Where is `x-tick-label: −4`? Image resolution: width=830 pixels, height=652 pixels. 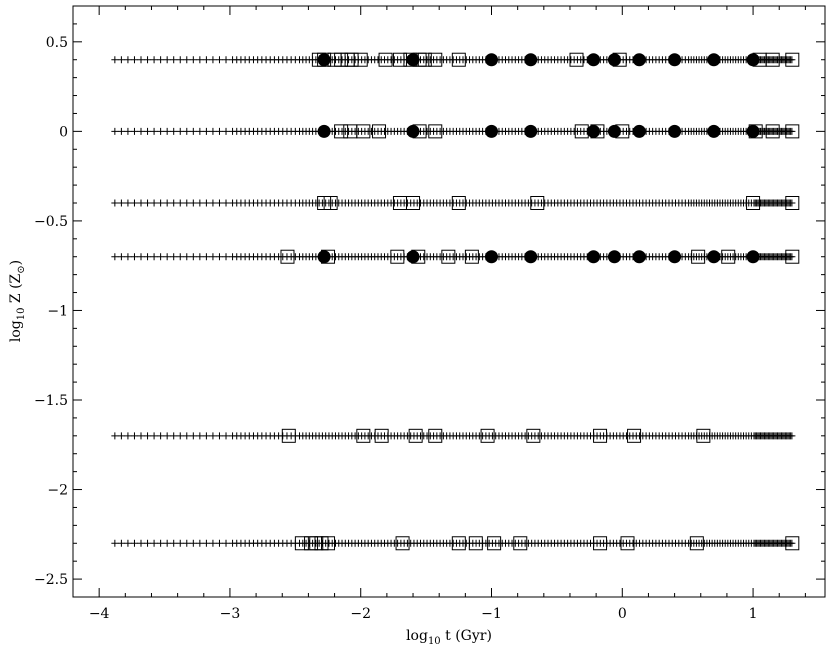
x-tick-label: −4 is located at coordinates (99, 614).